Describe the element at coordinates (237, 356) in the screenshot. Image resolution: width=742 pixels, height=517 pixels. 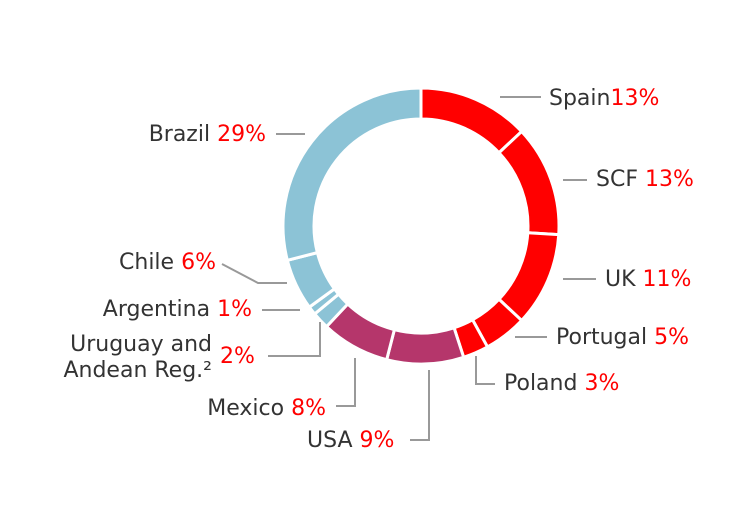
I see `pct-uruguay-andean: 2%` at that location.